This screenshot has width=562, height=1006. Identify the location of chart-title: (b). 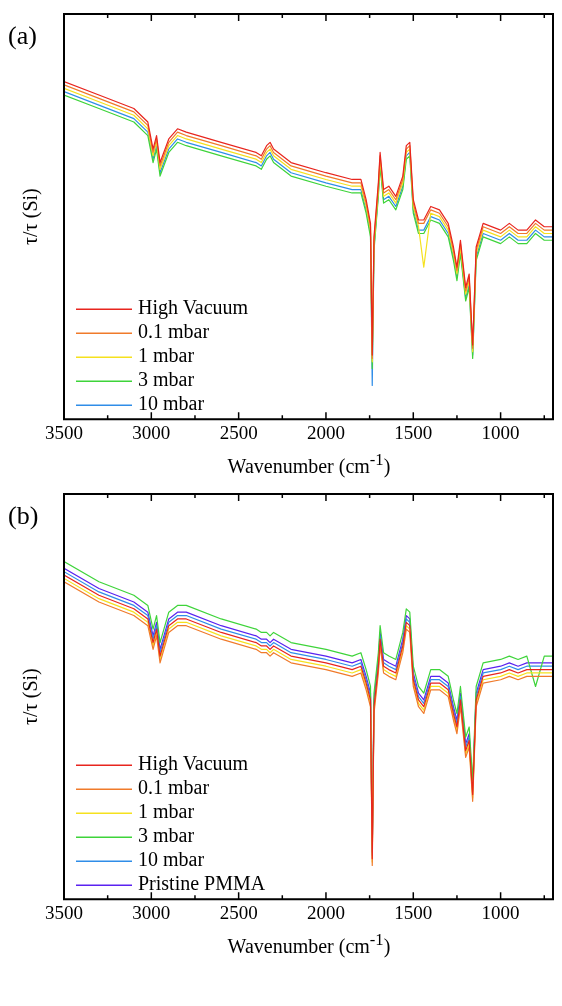
(23, 515).